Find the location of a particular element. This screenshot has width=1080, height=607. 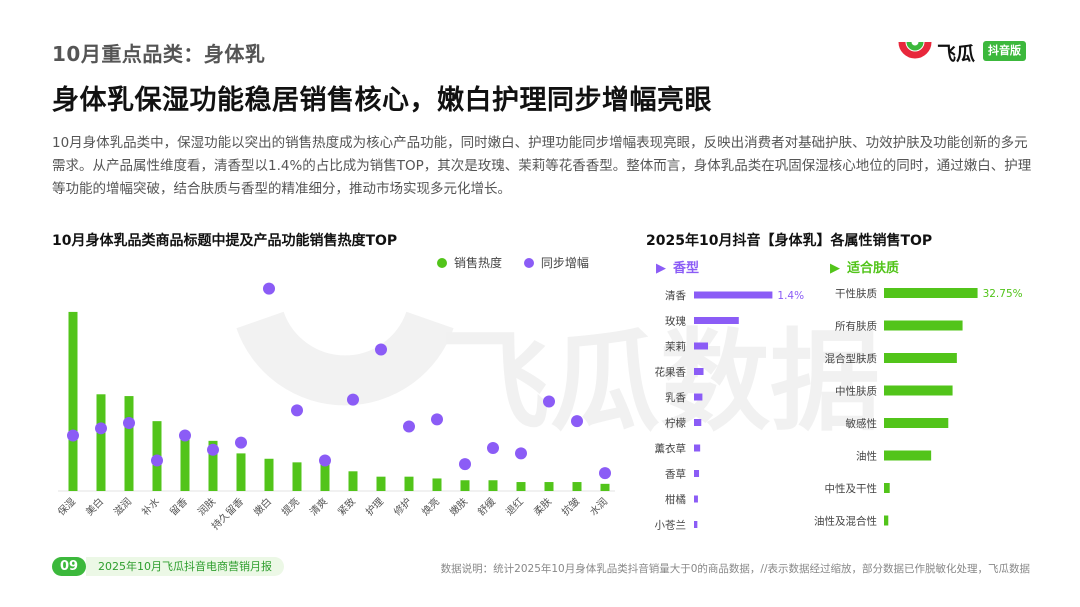

category-label: 柑橘 is located at coordinates (675, 499).